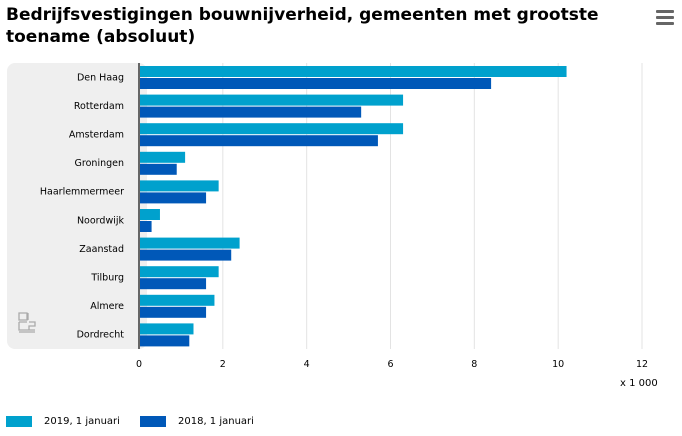  I want to click on x-tick-label: 8, so click(474, 364).